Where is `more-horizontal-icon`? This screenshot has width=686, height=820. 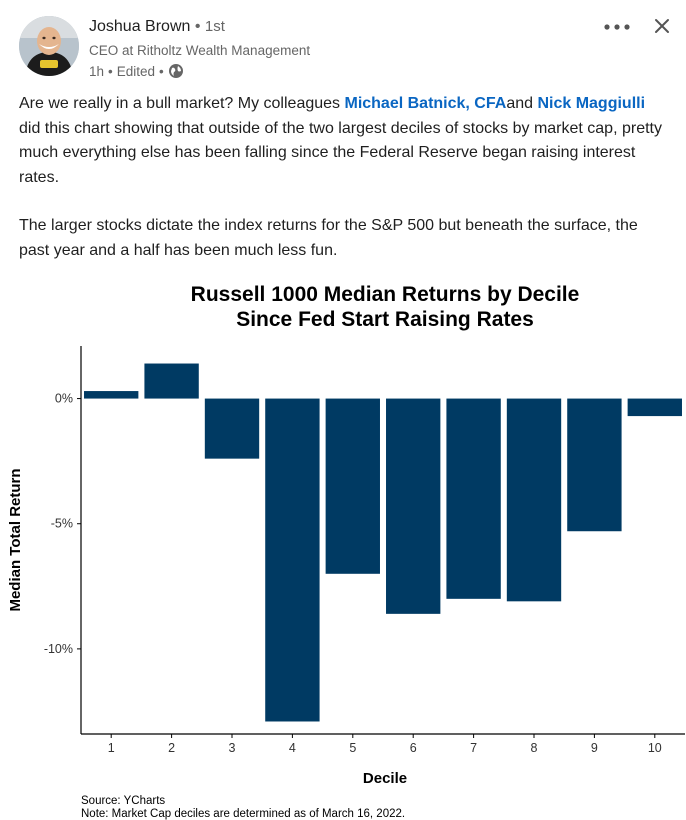 more-horizontal-icon is located at coordinates (617, 27).